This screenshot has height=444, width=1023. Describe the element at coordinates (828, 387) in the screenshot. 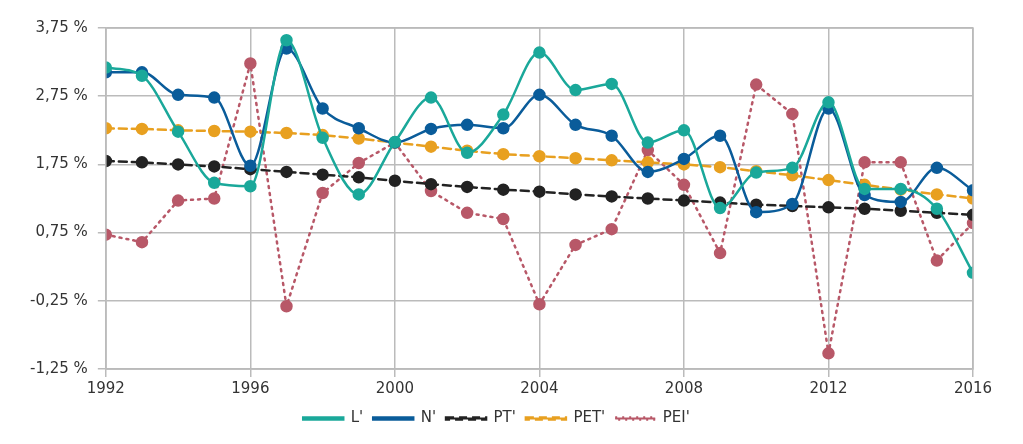

I see `x-tick-label: 2012` at that location.